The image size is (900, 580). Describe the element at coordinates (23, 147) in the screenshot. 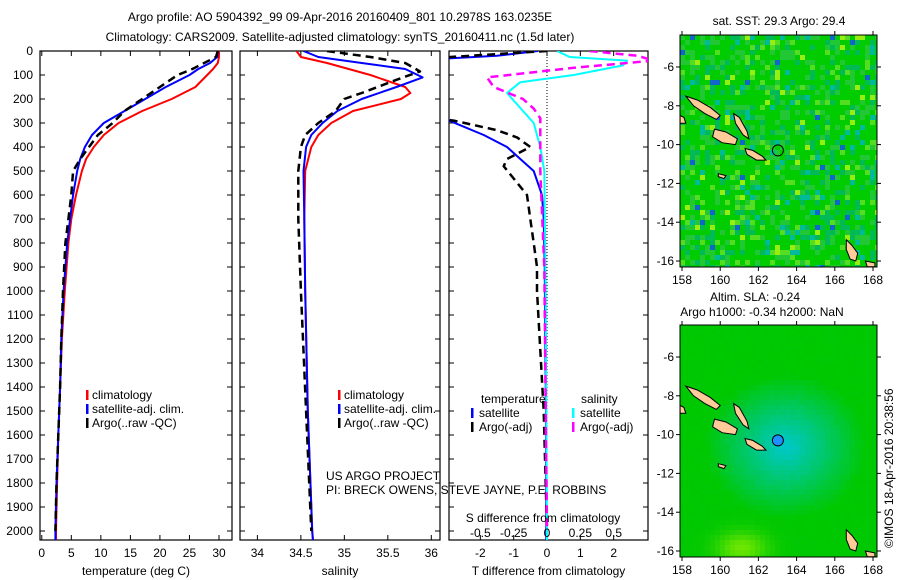

I see `y-tick-label: 400` at that location.